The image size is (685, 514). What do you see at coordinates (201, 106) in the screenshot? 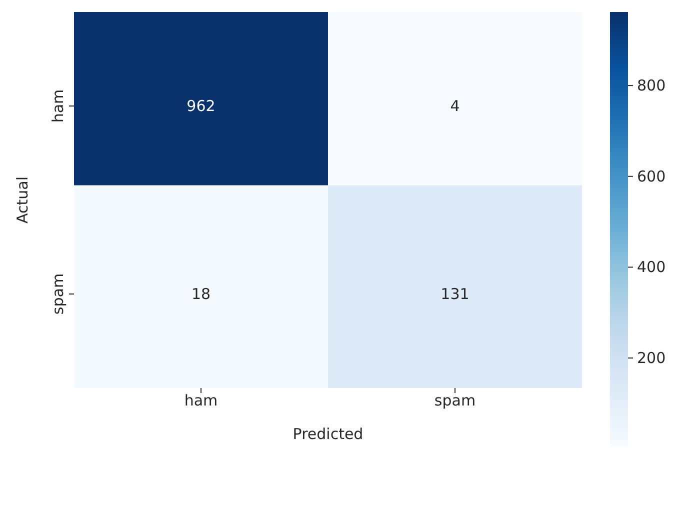
I see `data-label: 962` at bounding box center [201, 106].